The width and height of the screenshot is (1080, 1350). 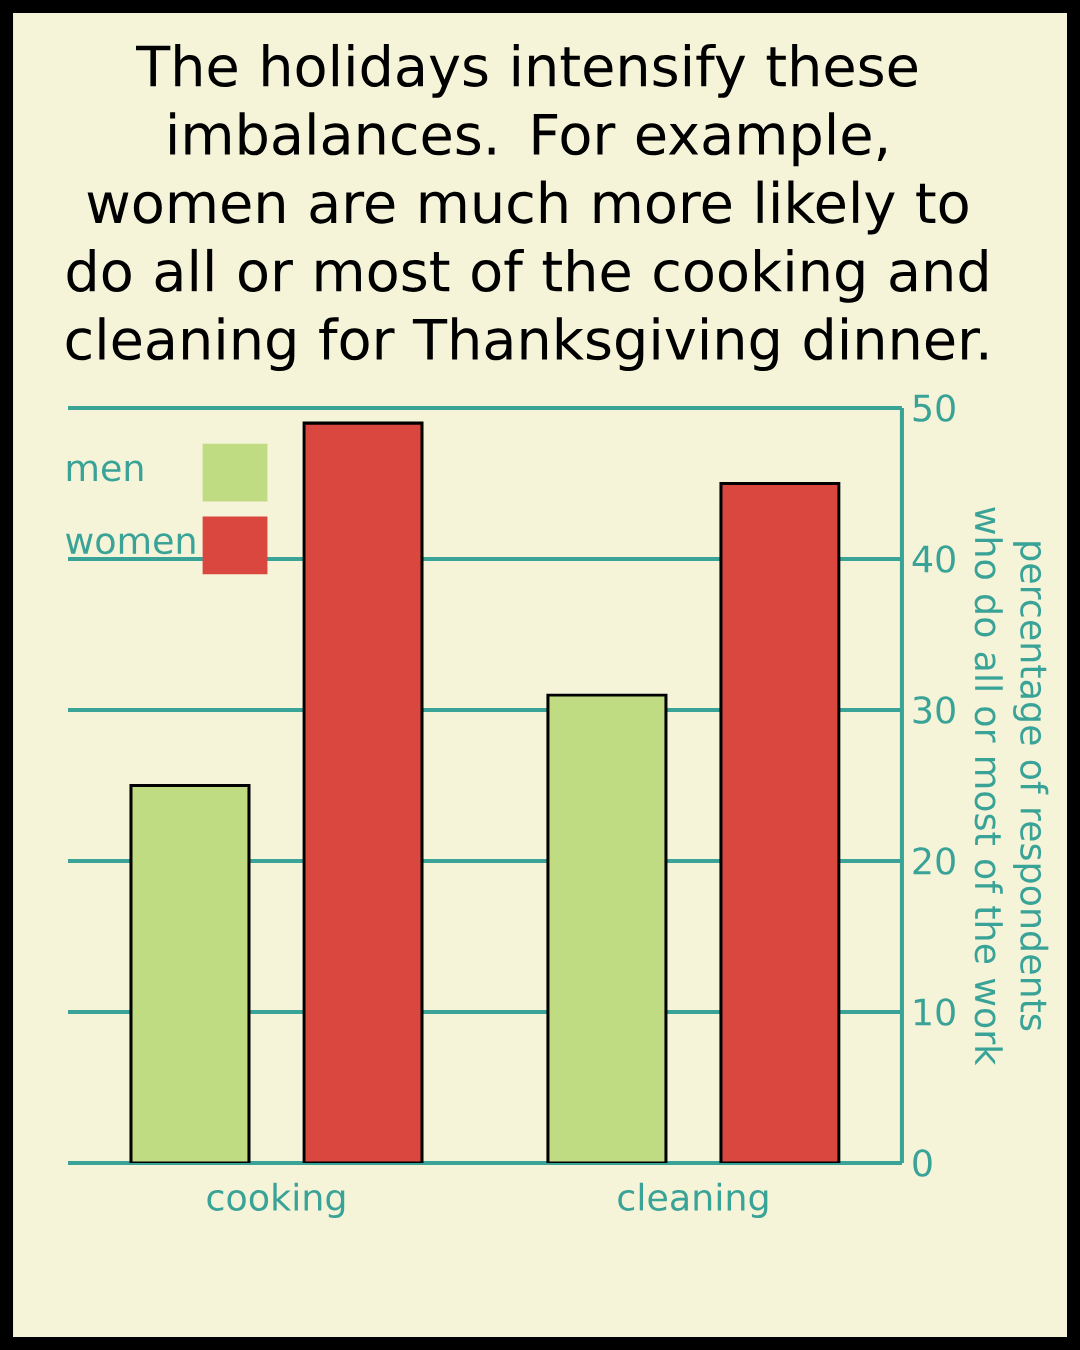 What do you see at coordinates (693, 1200) in the screenshot?
I see `x-tick-label: cleaning` at bounding box center [693, 1200].